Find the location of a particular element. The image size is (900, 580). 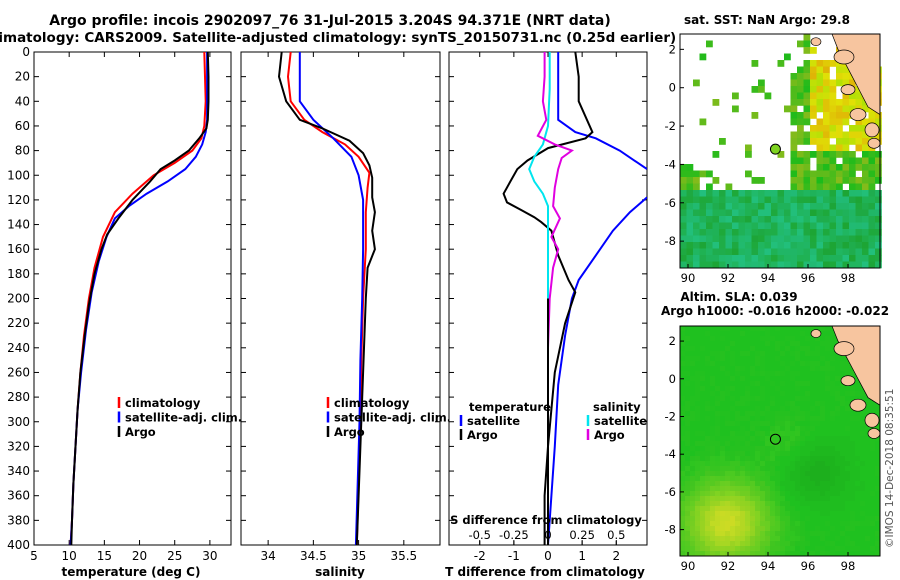

land-island is located at coordinates (872, 130).